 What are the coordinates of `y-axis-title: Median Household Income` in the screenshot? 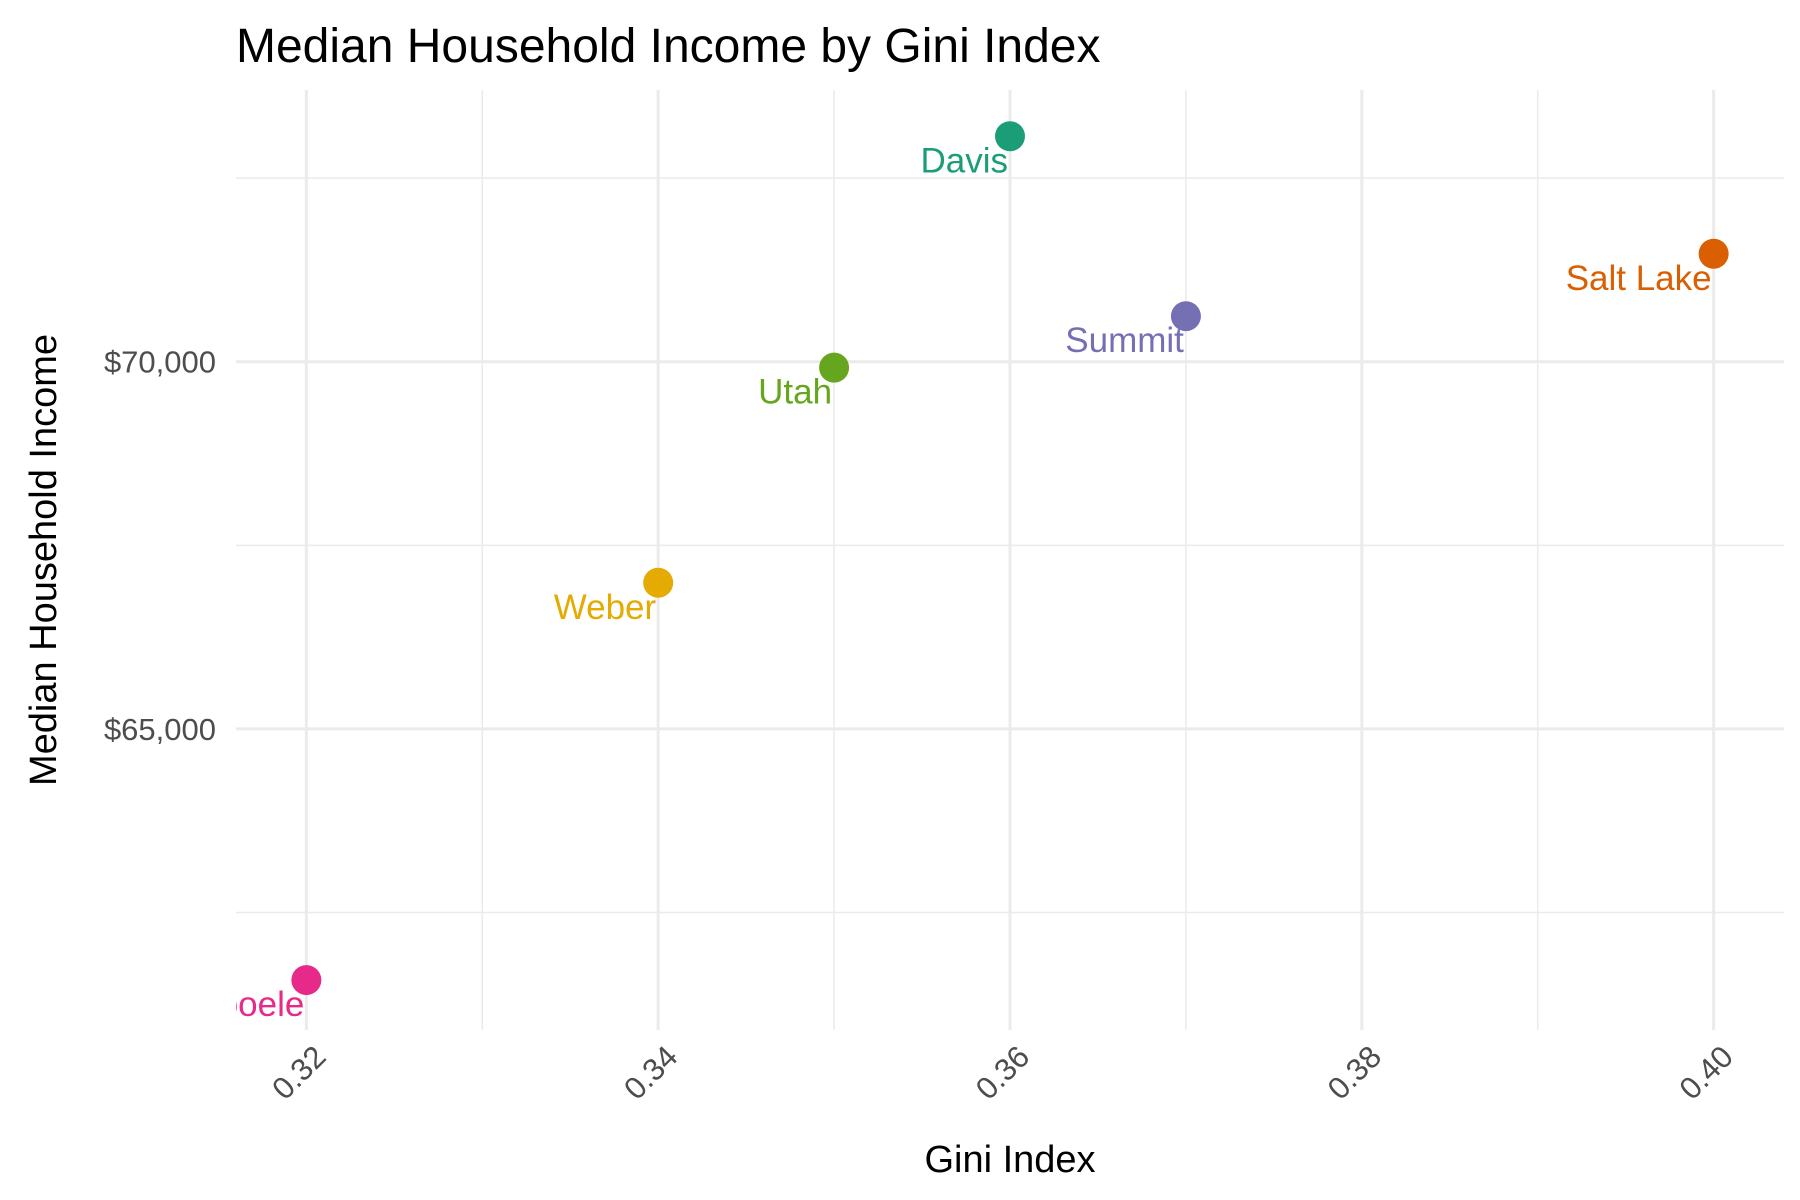 It's located at (44, 560).